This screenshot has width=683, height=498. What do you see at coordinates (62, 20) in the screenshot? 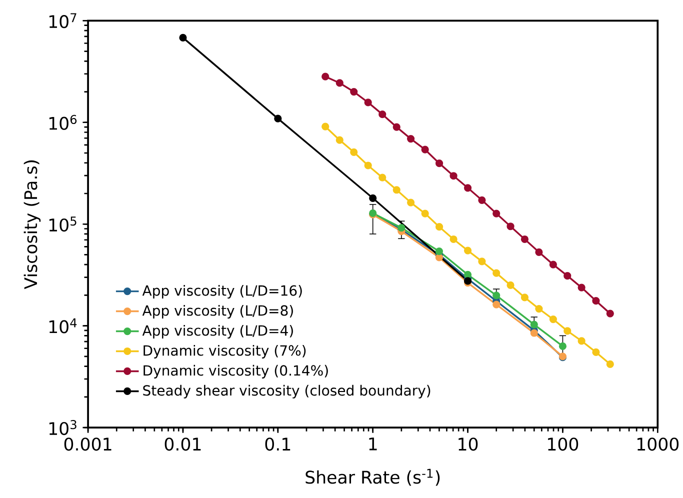
I see `y-tick-label: 10$^{7}$` at bounding box center [62, 20].